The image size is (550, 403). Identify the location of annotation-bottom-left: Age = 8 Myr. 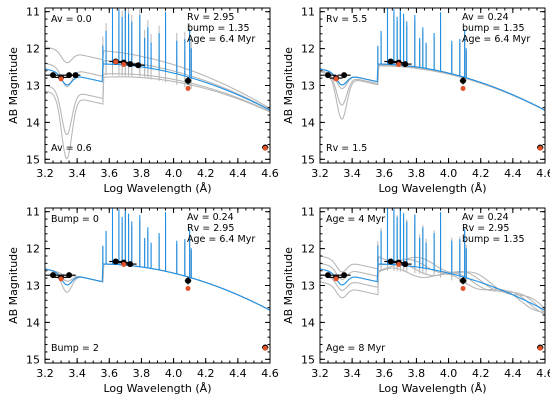
(355, 348).